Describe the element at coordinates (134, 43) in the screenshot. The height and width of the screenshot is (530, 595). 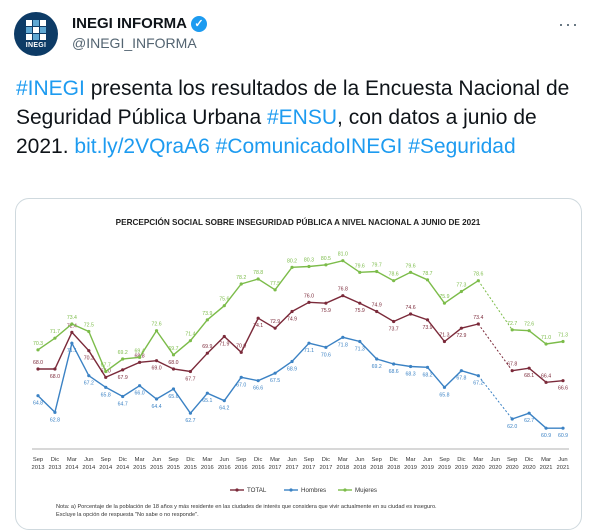
I see `account-handle: @INEGI_INFORMA` at that location.